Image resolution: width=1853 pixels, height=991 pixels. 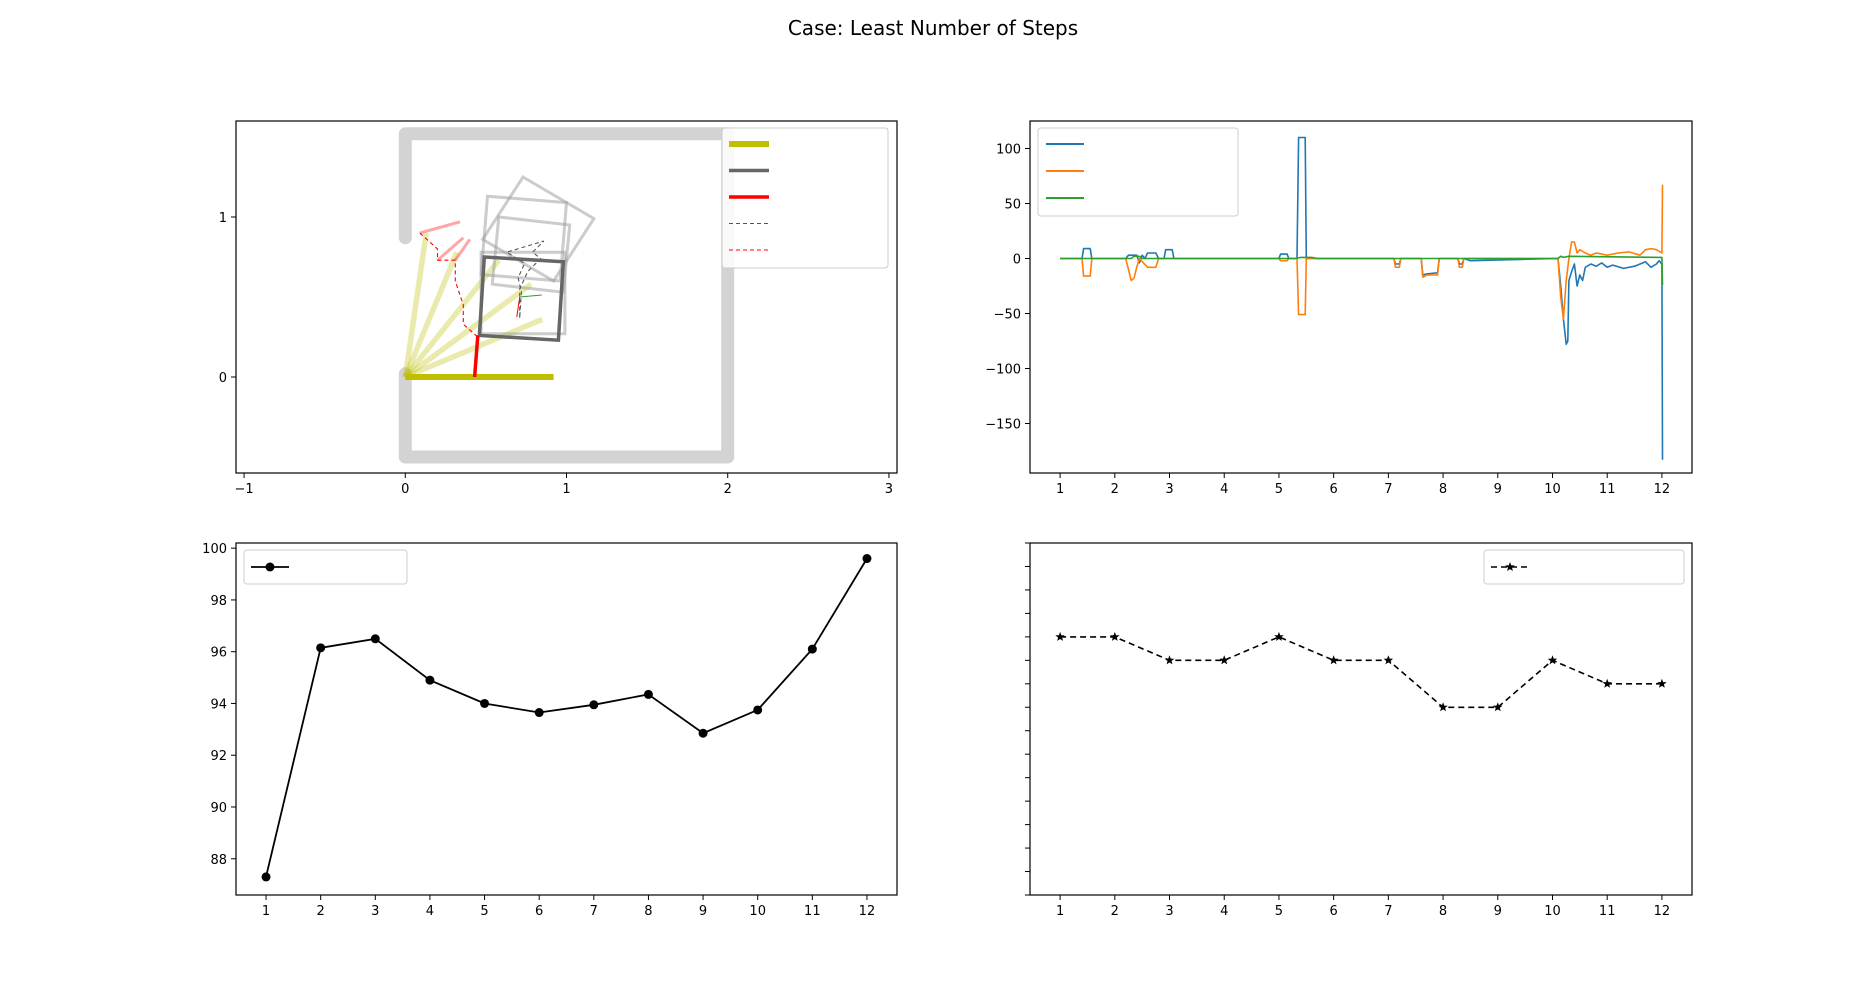 I want to click on sidebar-line, so click(x=476, y=356).